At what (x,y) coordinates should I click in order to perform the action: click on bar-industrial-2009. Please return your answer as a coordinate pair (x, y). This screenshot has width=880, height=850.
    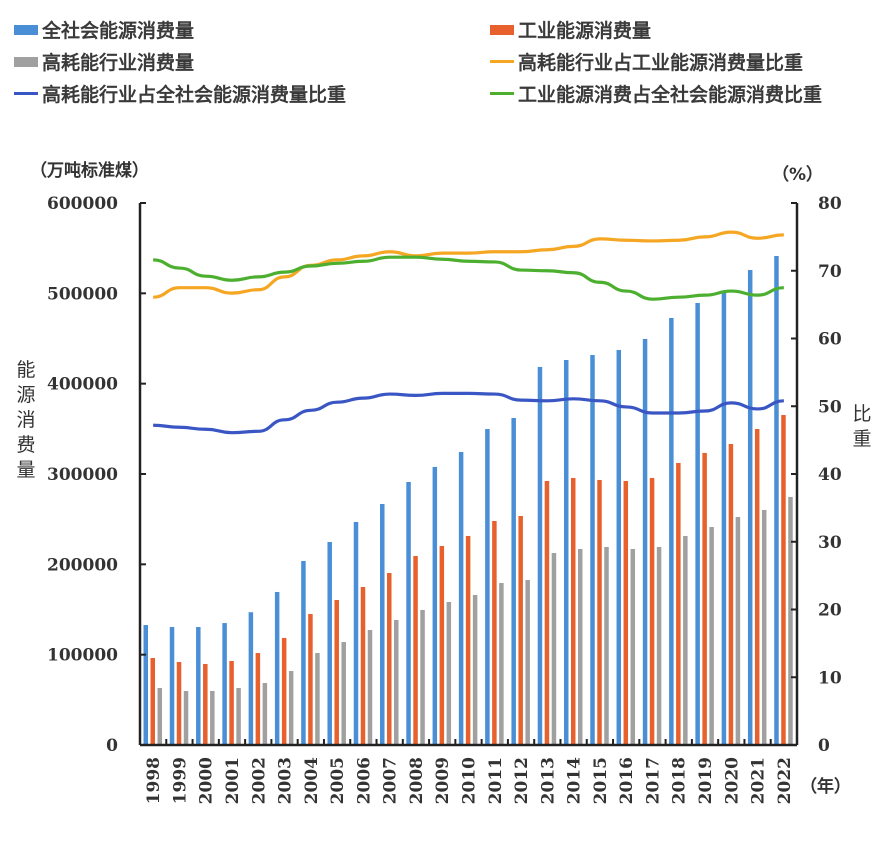
    Looking at the image, I should click on (442, 645).